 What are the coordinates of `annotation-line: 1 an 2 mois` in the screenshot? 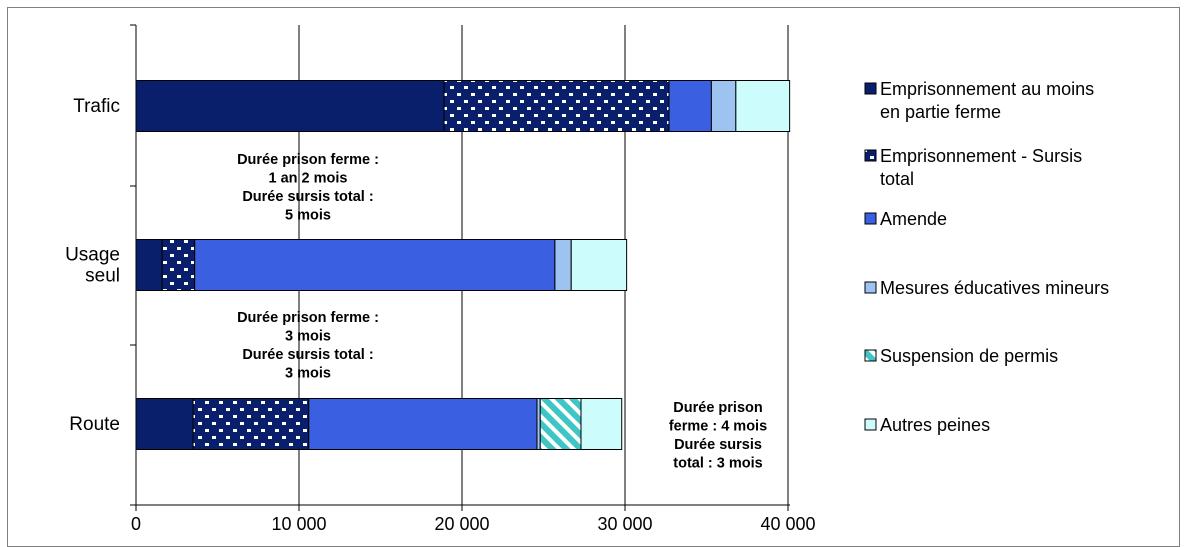 It's located at (308, 179).